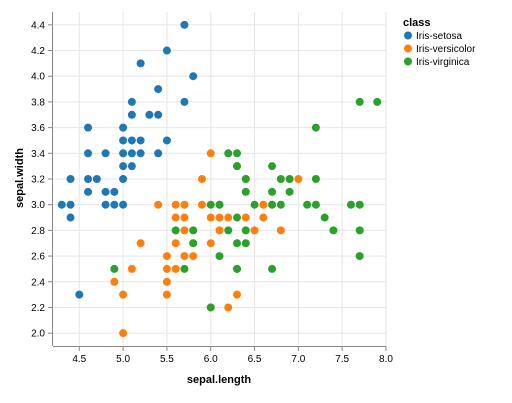  What do you see at coordinates (38, 231) in the screenshot?
I see `y-tick-label: 2.8` at bounding box center [38, 231].